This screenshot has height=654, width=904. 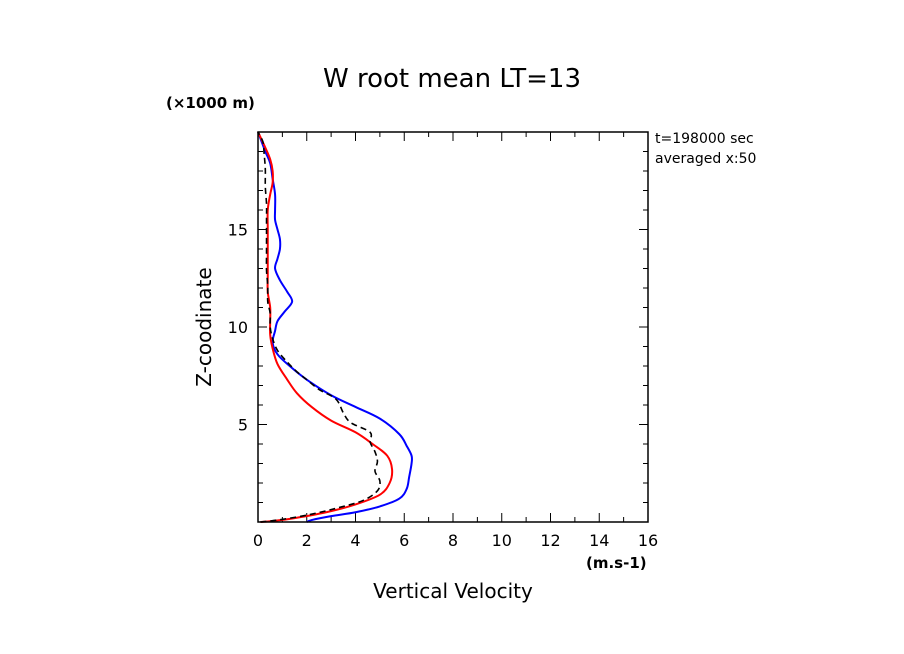 What do you see at coordinates (238, 327) in the screenshot?
I see `y-tick-label: 10` at bounding box center [238, 327].